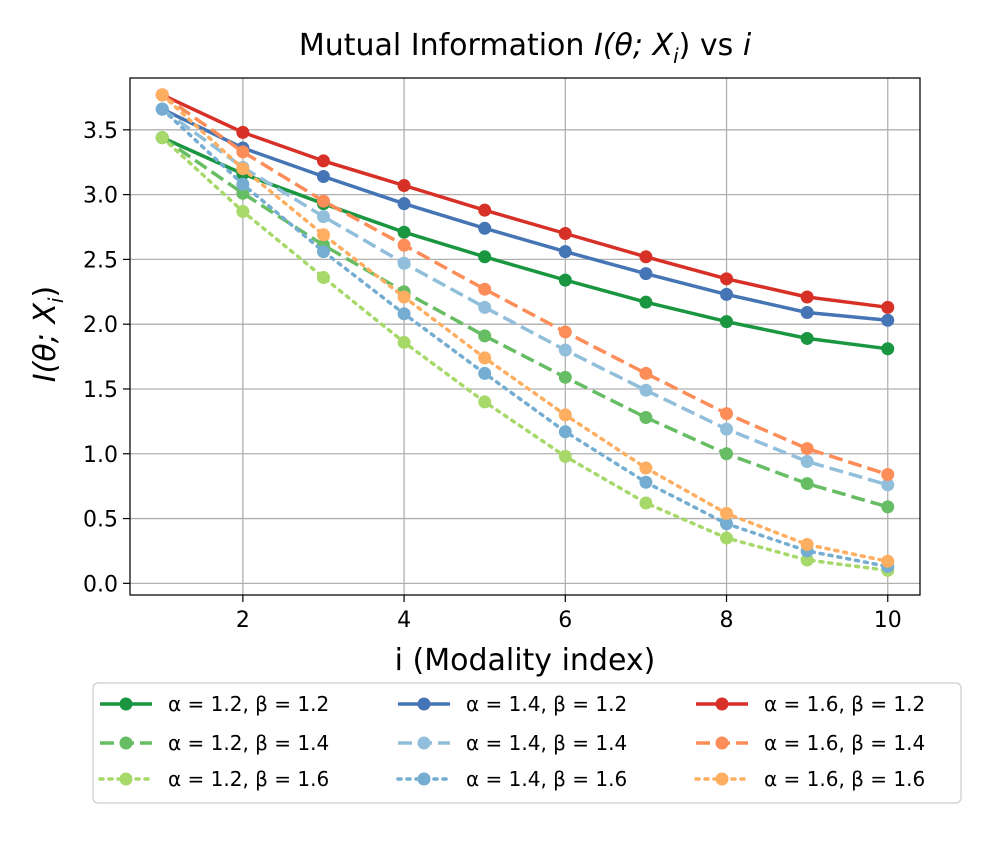 The width and height of the screenshot is (997, 858). I want to click on legend-label: α = 1.2, β = 1.6, so click(248, 779).